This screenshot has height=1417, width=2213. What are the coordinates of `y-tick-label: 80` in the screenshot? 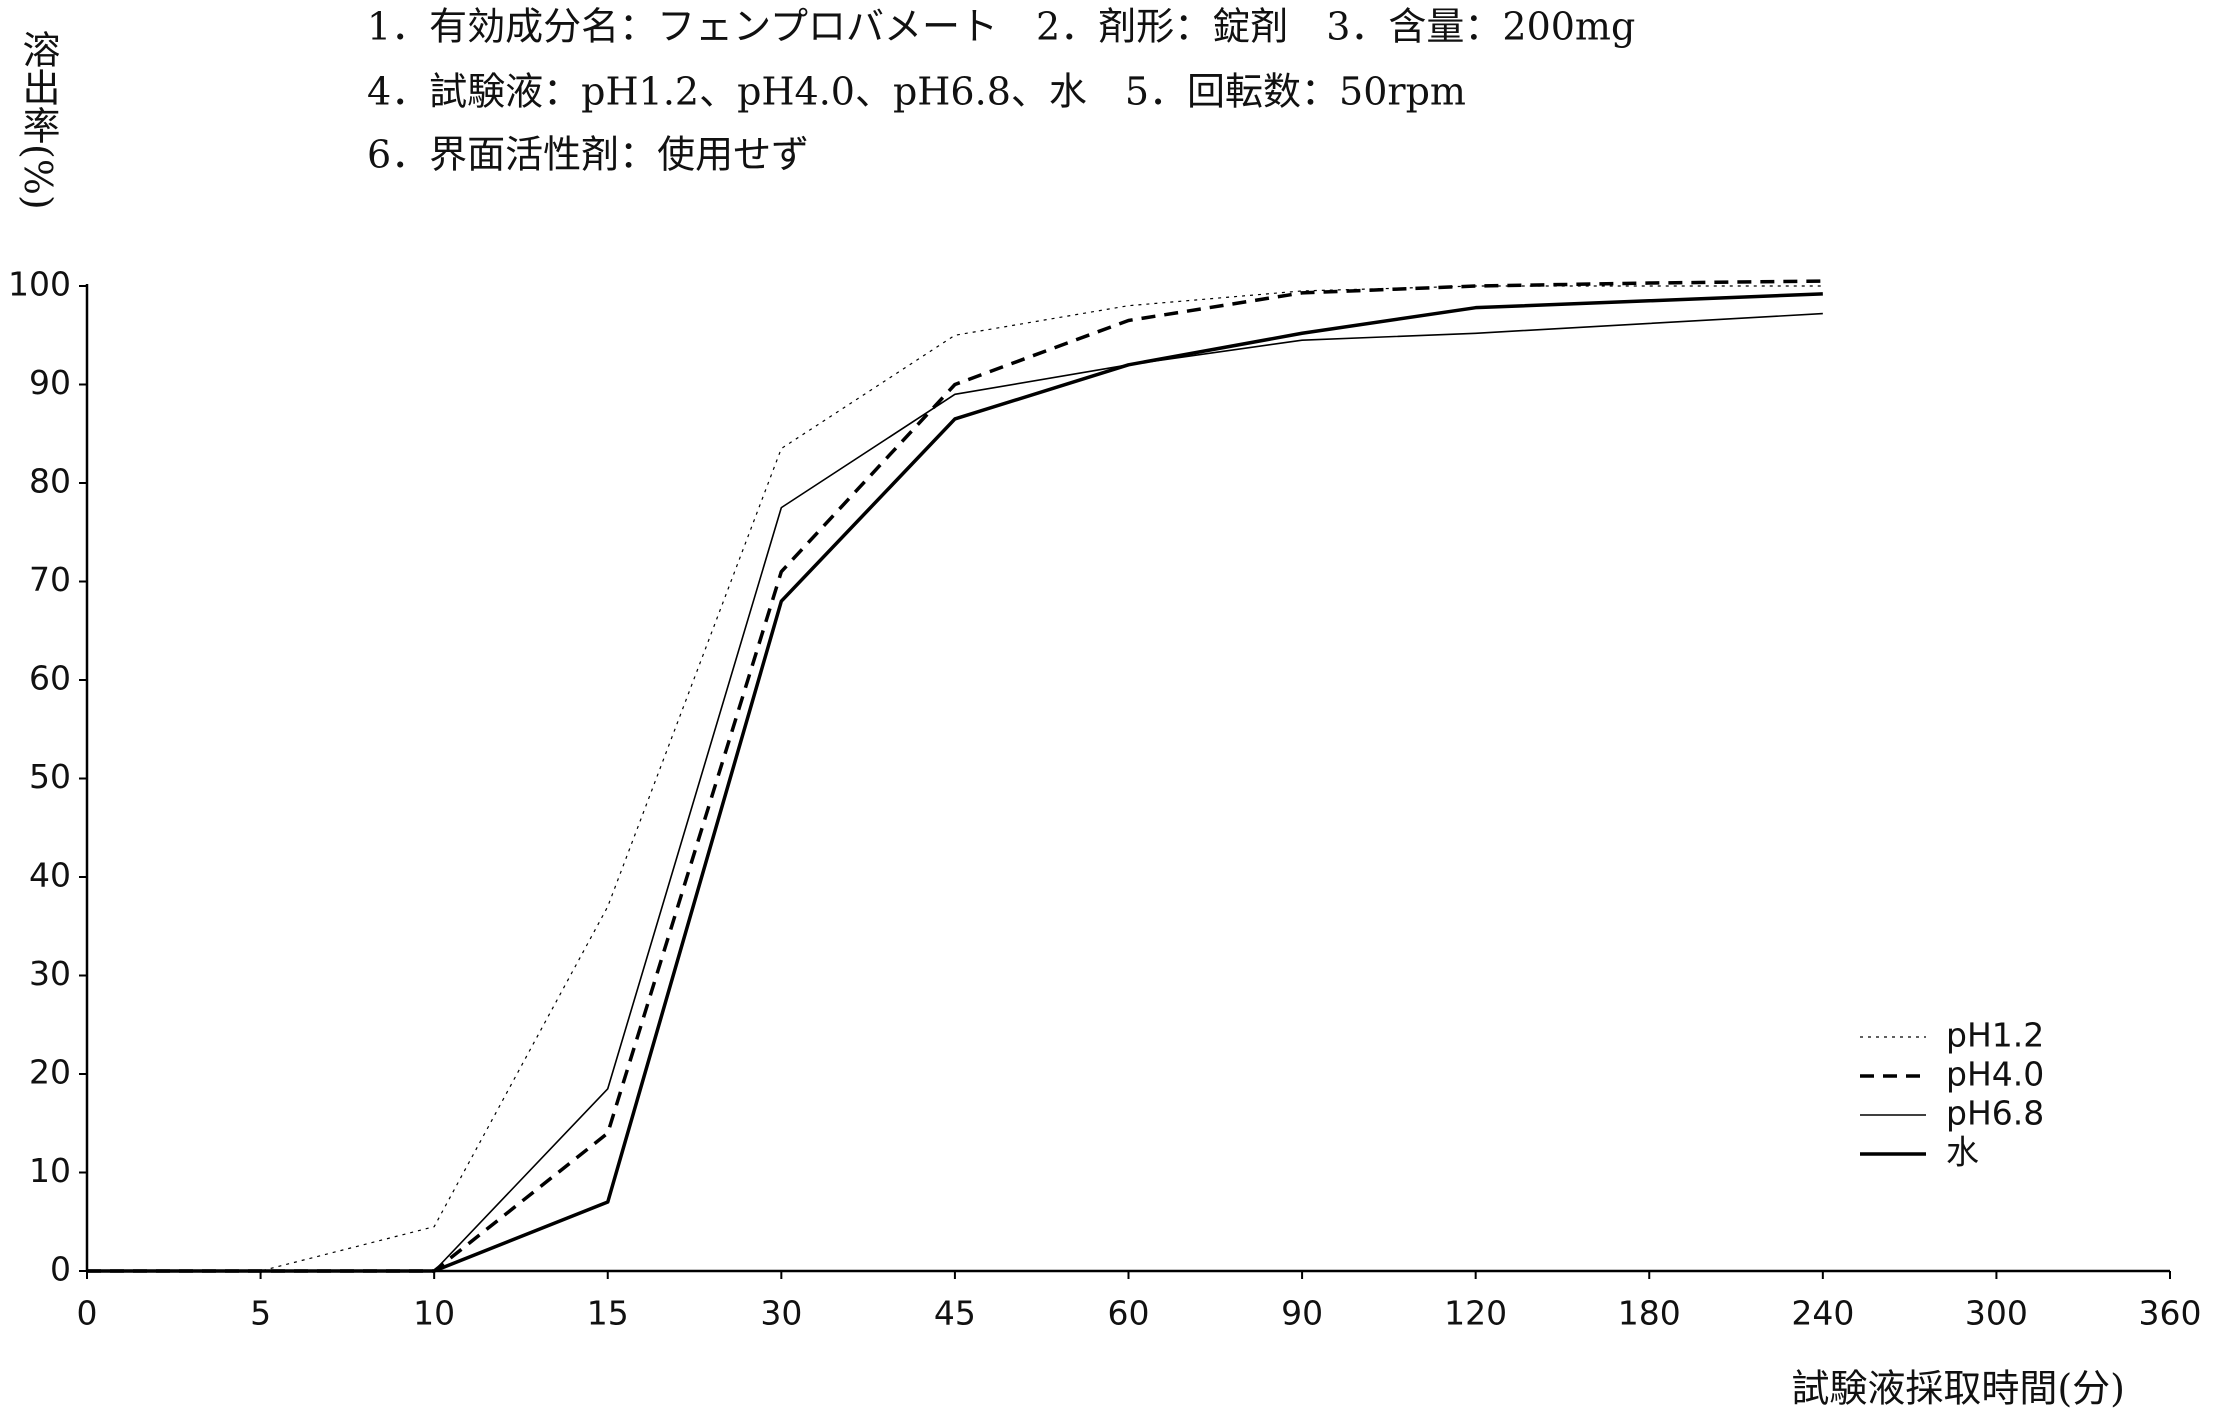 It's located at (50, 481).